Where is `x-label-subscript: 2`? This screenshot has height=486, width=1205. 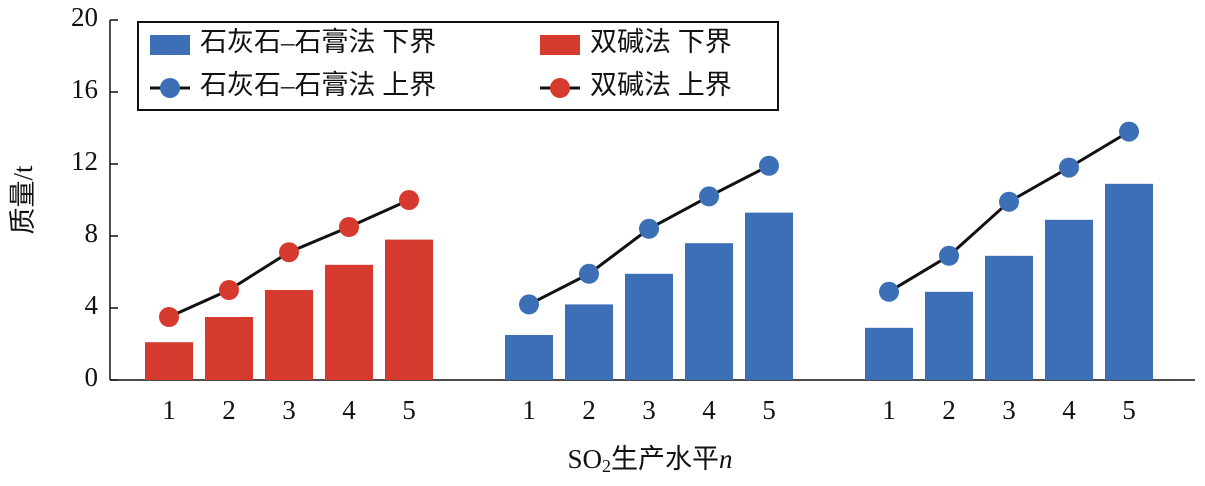
x-label-subscript: 2 is located at coordinates (606, 466).